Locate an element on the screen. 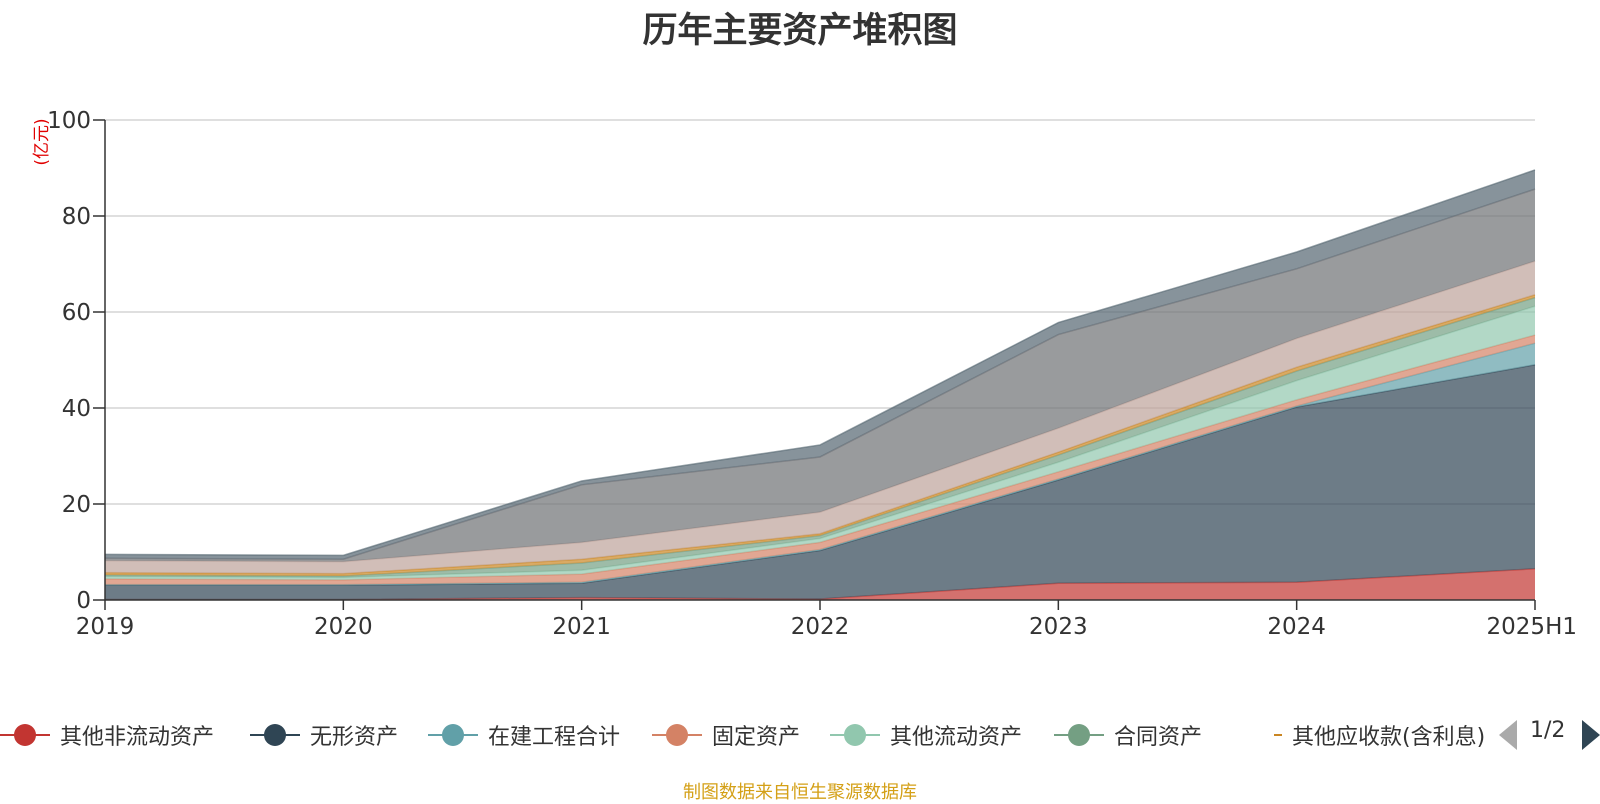 The width and height of the screenshot is (1600, 804). legend-item-5: 合同资产 is located at coordinates (1128, 735).